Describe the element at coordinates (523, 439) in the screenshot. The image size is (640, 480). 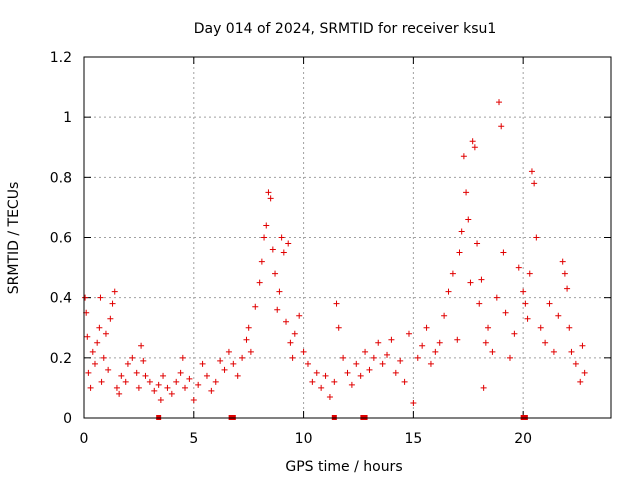
I see `x-tick-label: 20` at that location.